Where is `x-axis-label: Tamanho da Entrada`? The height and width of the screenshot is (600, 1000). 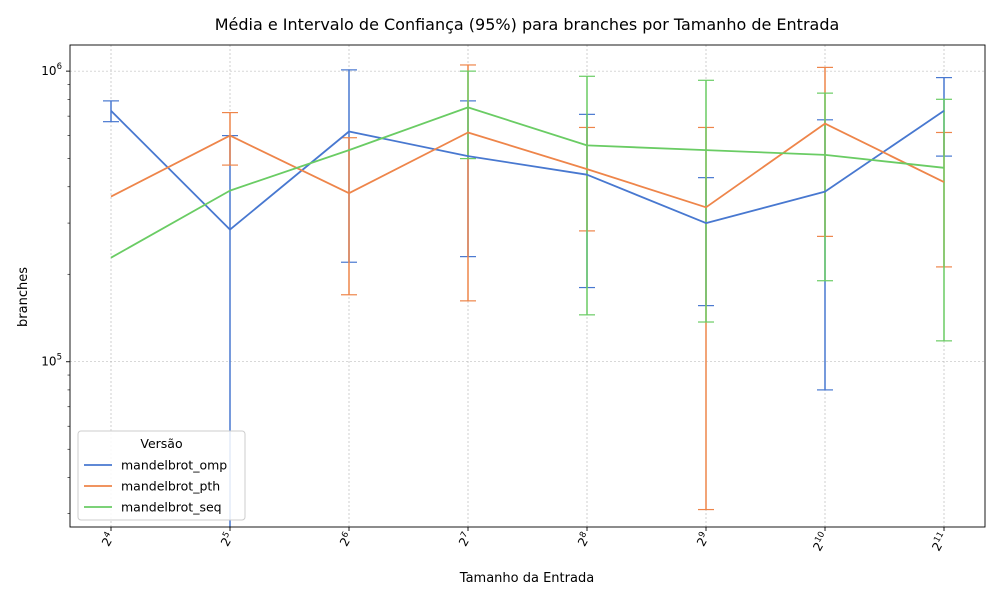
x-axis-label: Tamanho da Entrada is located at coordinates (526, 578).